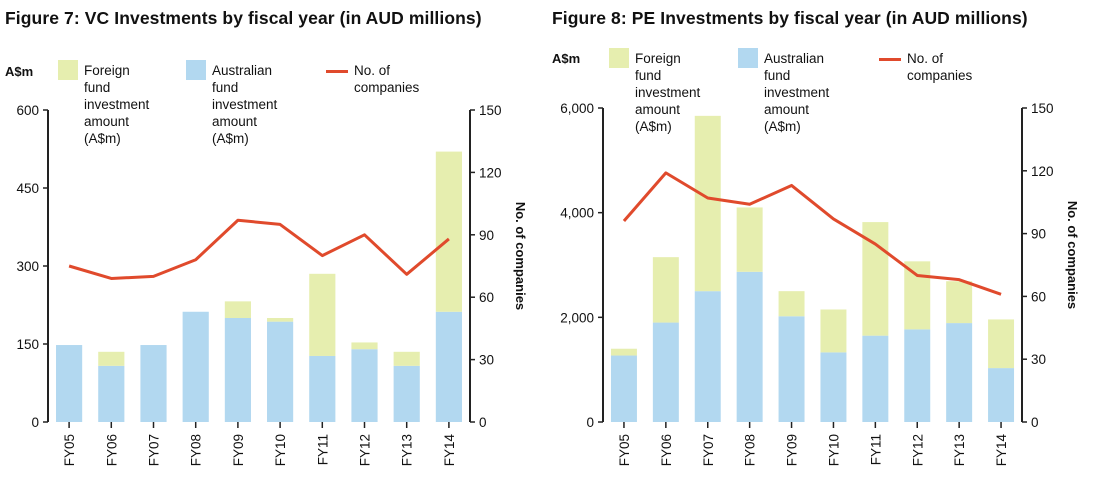  What do you see at coordinates (577, 108) in the screenshot?
I see `y-tick-label-left: 6,000` at bounding box center [577, 108].